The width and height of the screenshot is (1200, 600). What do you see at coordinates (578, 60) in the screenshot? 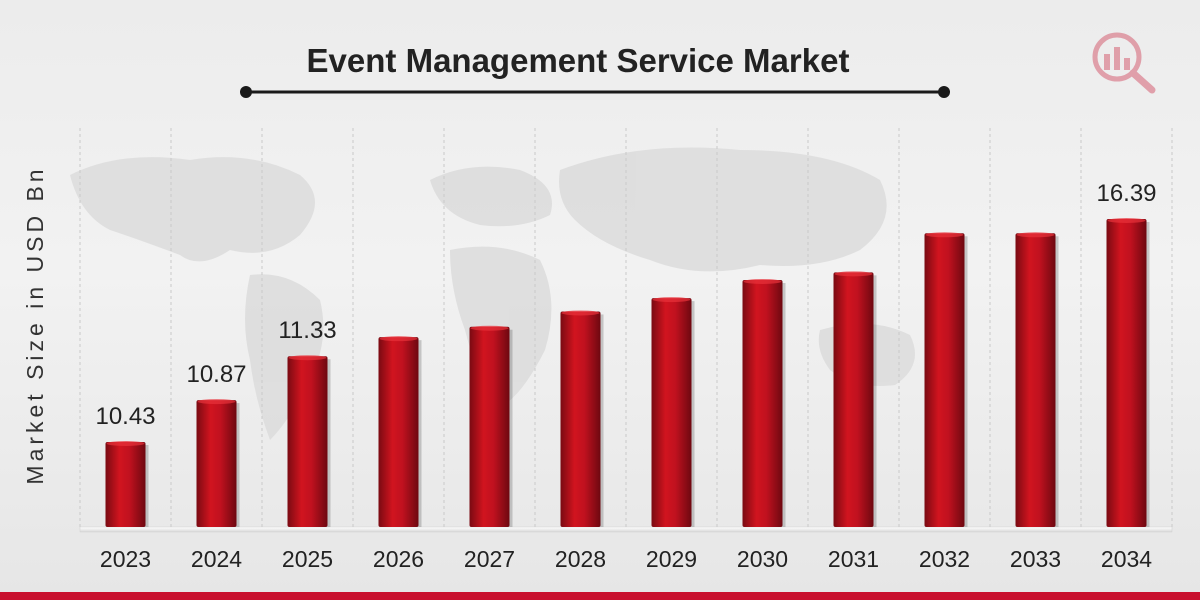
I see `chart-title: Event Management Service Market` at bounding box center [578, 60].